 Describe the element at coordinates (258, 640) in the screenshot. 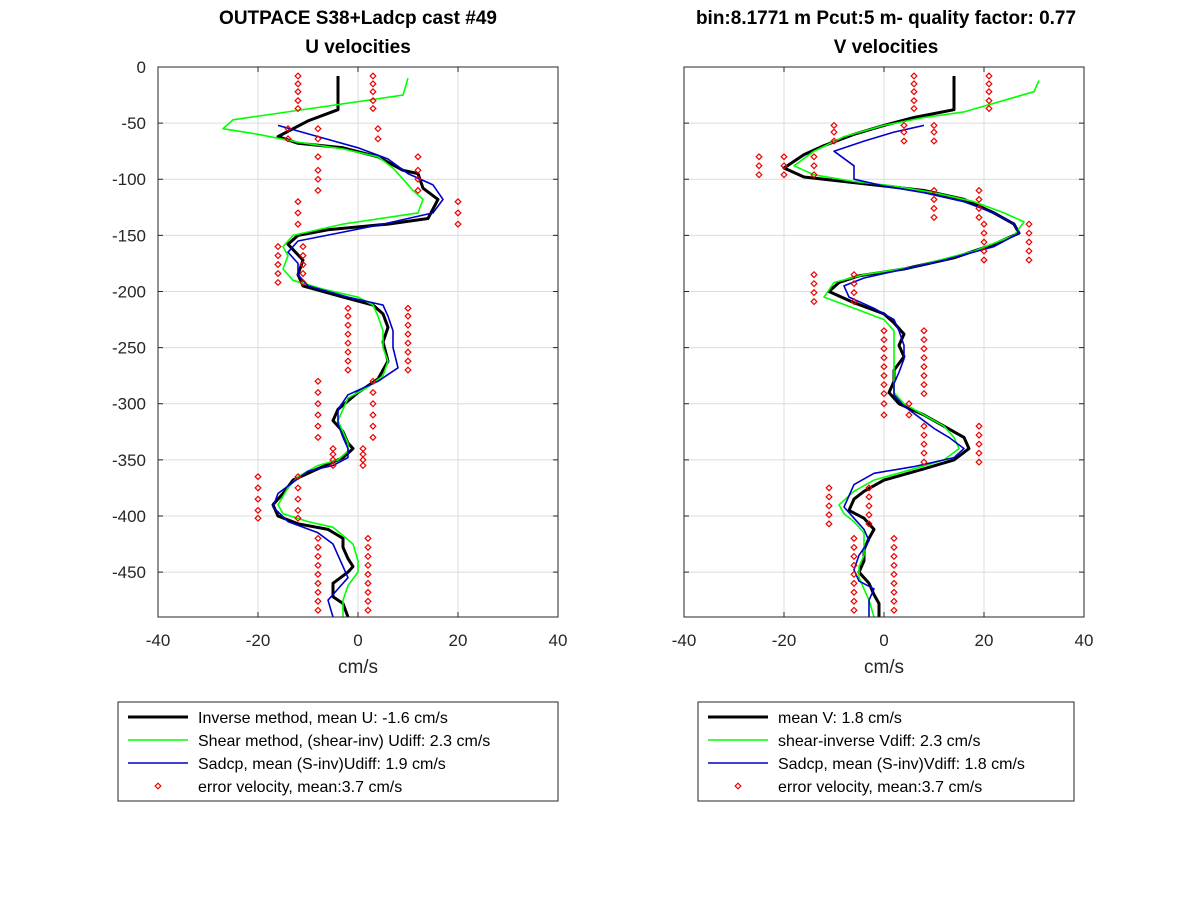

I see `u-x-tick-label: -20` at that location.